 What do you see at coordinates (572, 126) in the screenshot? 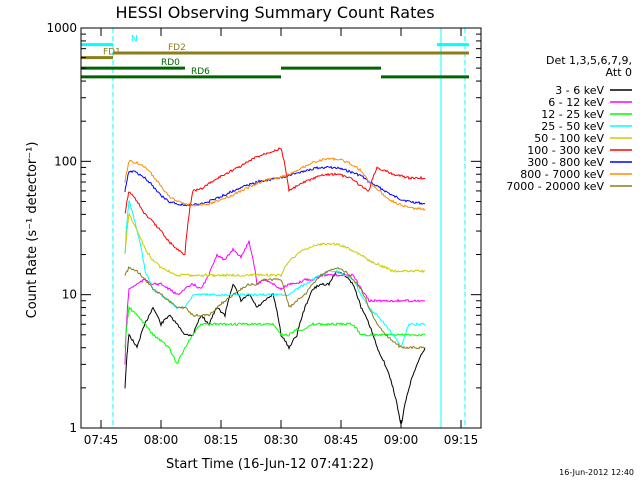
I see `legend-label-3: 25 - 50 keV` at bounding box center [572, 126].